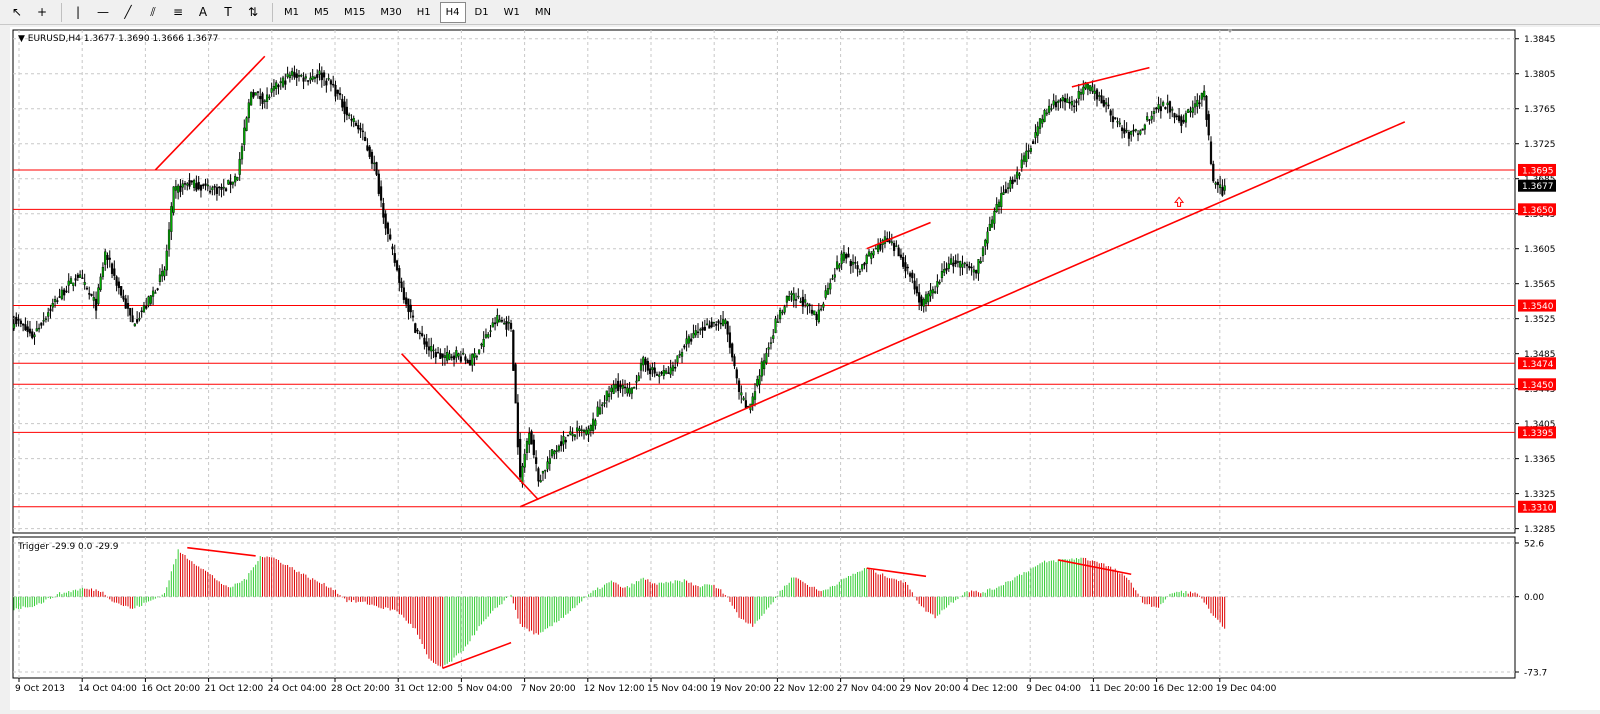 The image size is (1600, 714). What do you see at coordinates (203, 12) in the screenshot?
I see `text-icon: A` at bounding box center [203, 12].